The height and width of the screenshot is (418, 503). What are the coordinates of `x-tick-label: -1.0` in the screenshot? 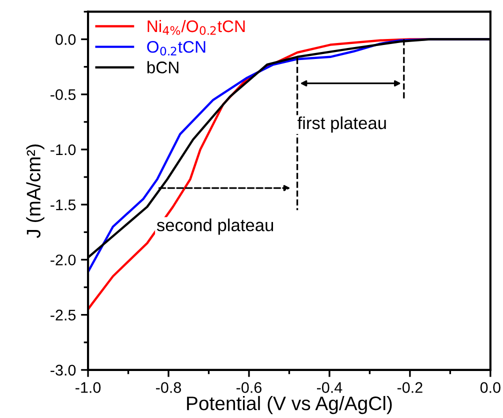 It's located at (88, 387).